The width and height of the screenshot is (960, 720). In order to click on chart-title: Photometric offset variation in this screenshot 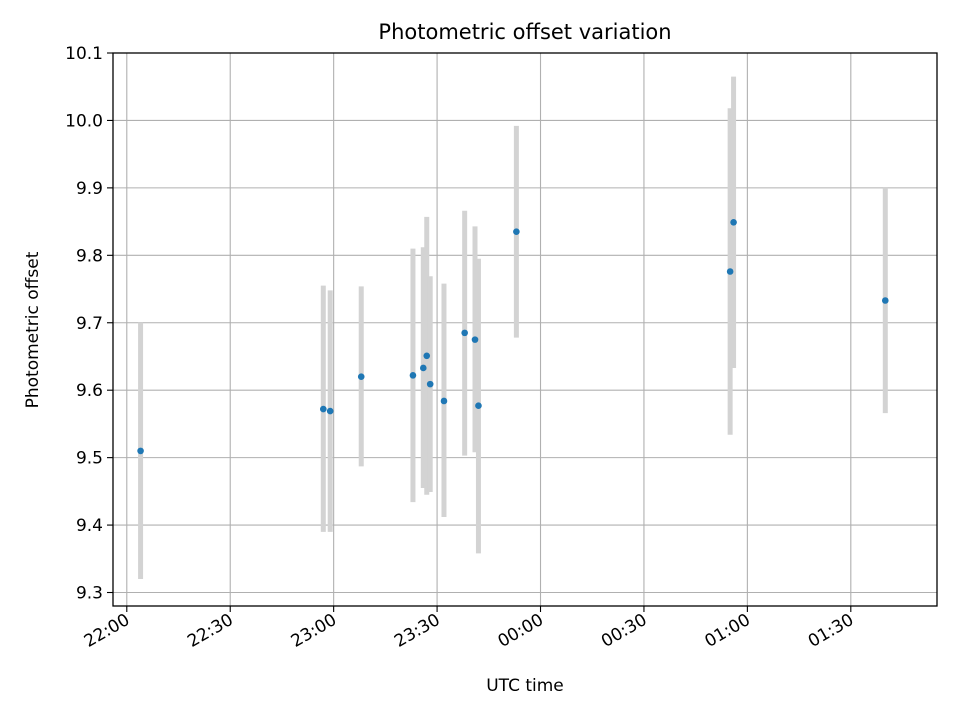, I will do `click(524, 32)`.